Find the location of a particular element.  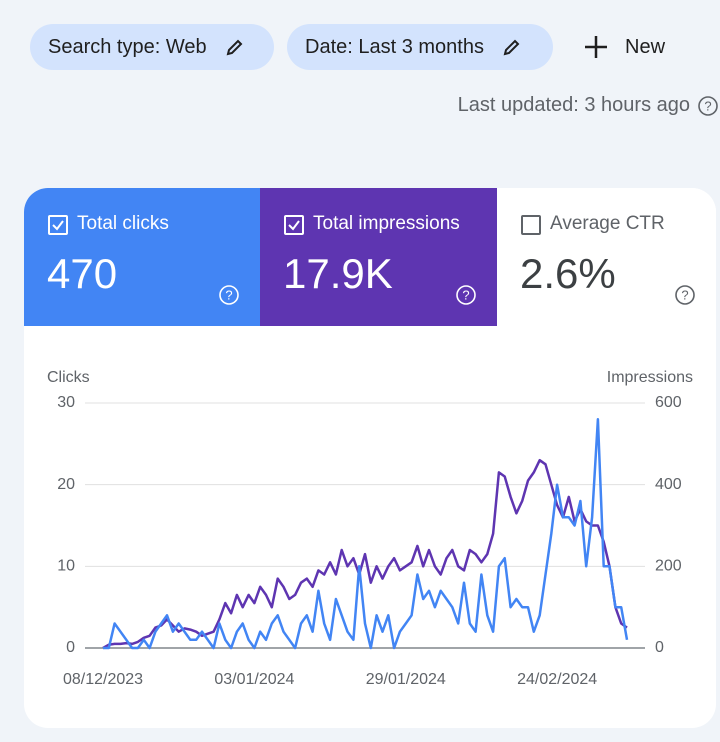

new-button: New is located at coordinates (624, 47).